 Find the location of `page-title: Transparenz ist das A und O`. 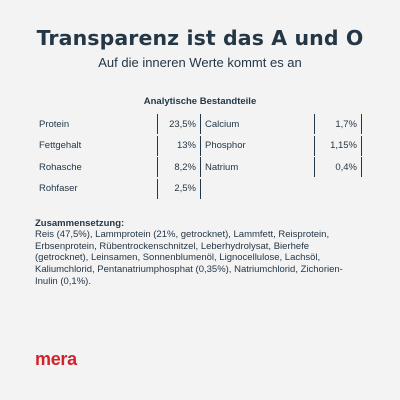

page-title: Transparenz ist das A und O is located at coordinates (200, 38).